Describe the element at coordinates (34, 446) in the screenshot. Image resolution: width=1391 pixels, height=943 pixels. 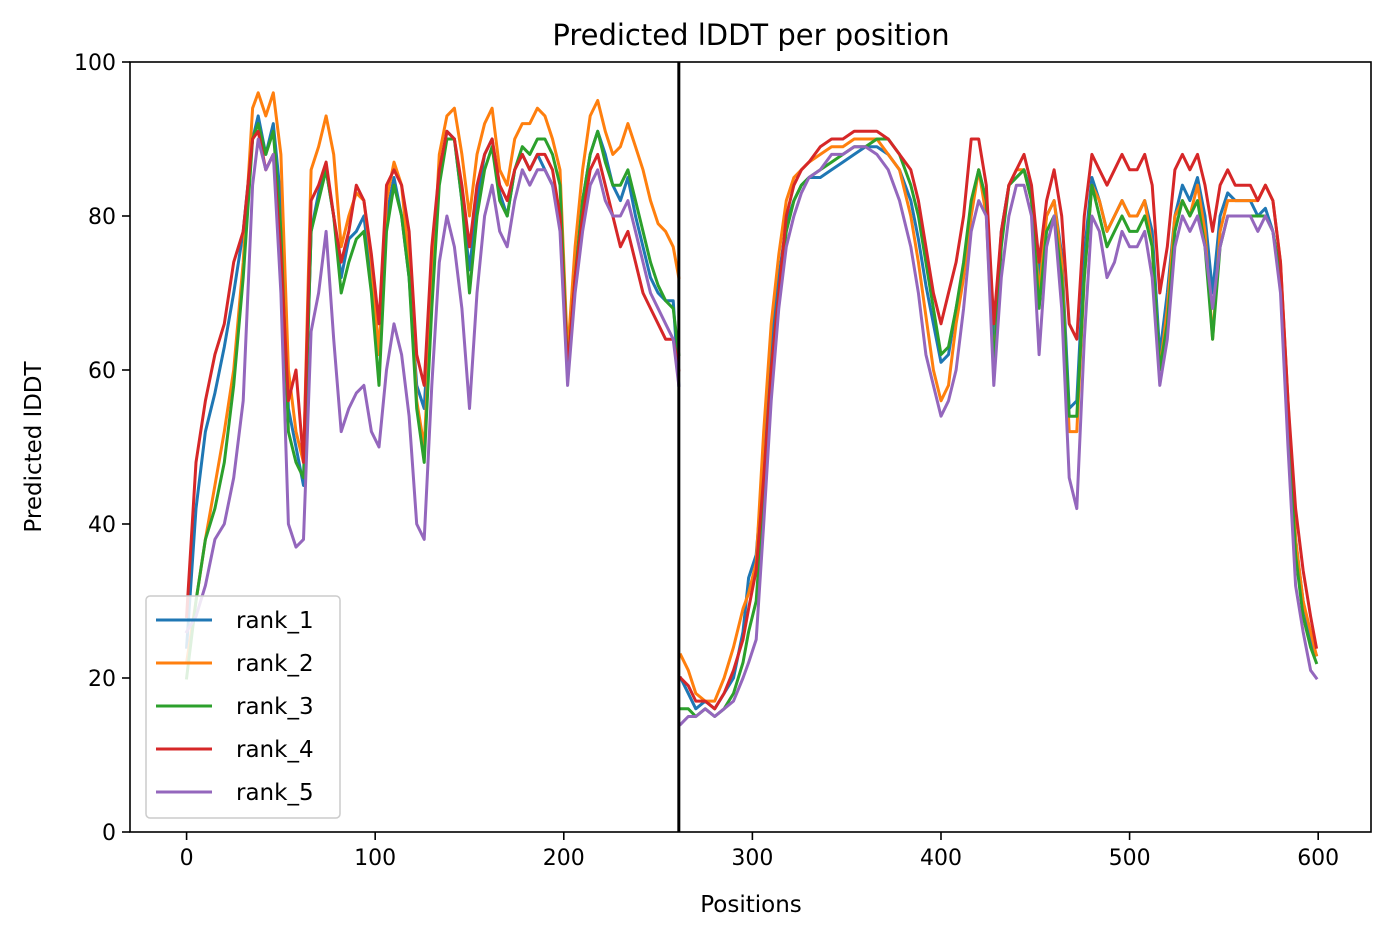
I see `y-axis-label: Predicted lDDT` at that location.